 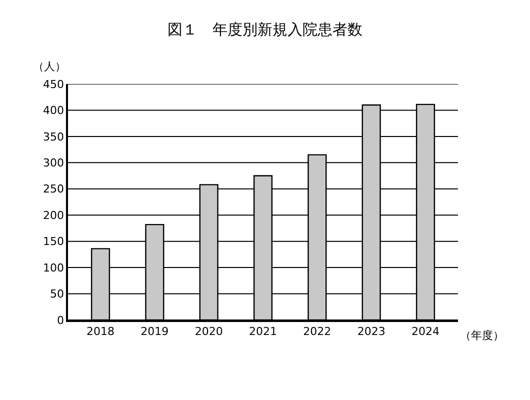 What do you see at coordinates (100, 331) in the screenshot?
I see `x-tick-label: 2018` at bounding box center [100, 331].